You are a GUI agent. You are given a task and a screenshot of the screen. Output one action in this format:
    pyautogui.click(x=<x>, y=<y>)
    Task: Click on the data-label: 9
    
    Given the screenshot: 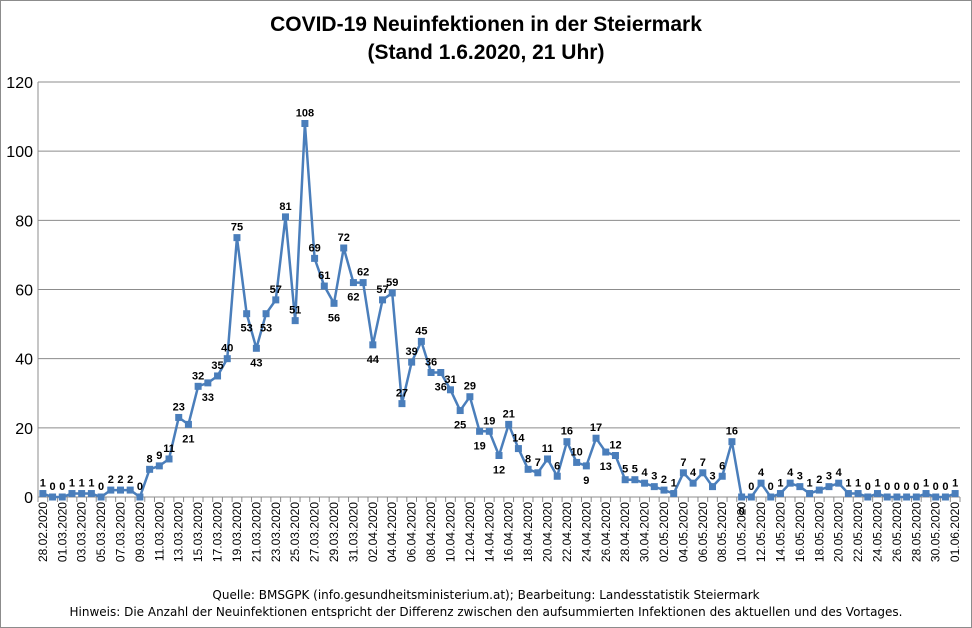 What is the action you would take?
    pyautogui.click(x=586, y=481)
    